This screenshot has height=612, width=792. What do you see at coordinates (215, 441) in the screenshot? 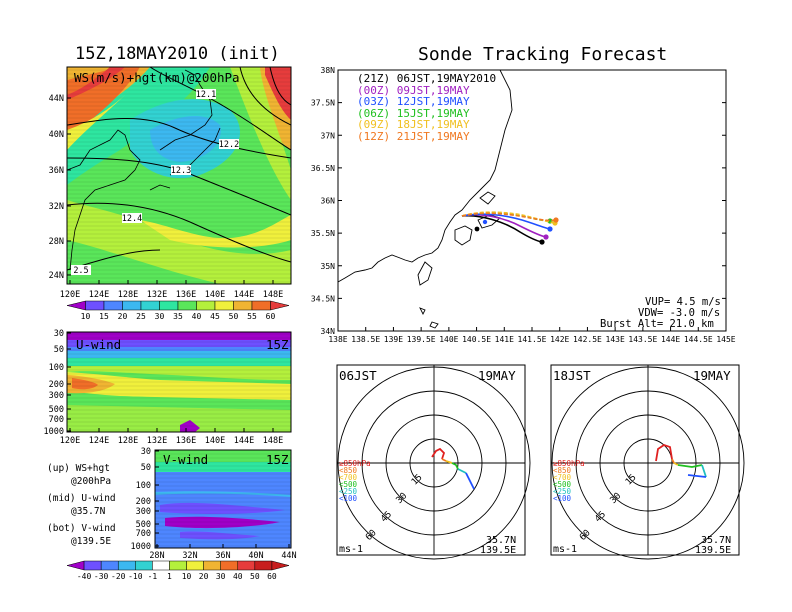
I see `u-lon-tick: 140E` at bounding box center [215, 441].